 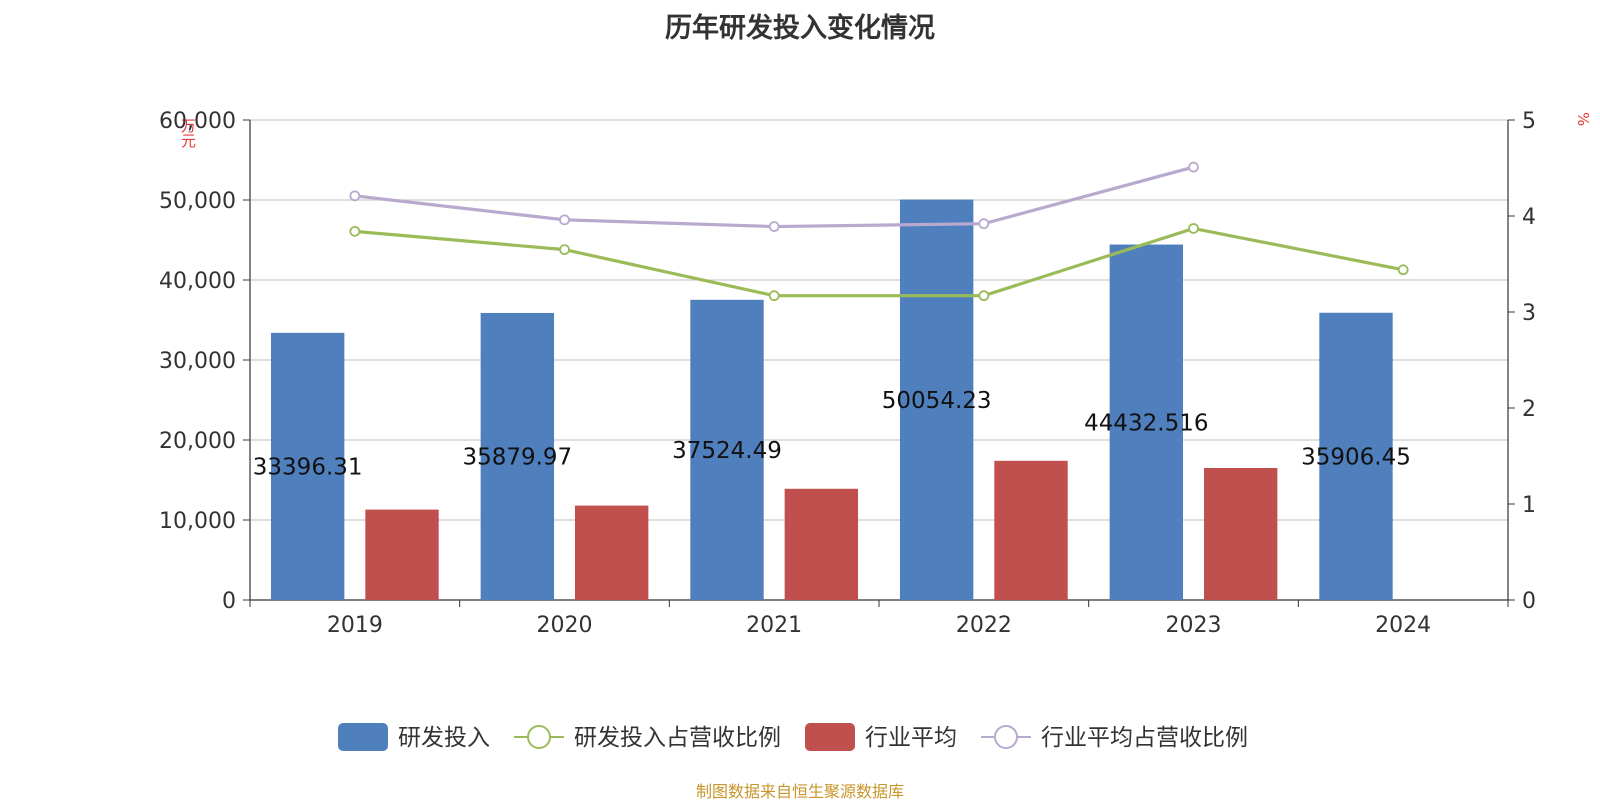 I want to click on chart-title: 历年研发投入变化情况, so click(x=800, y=28).